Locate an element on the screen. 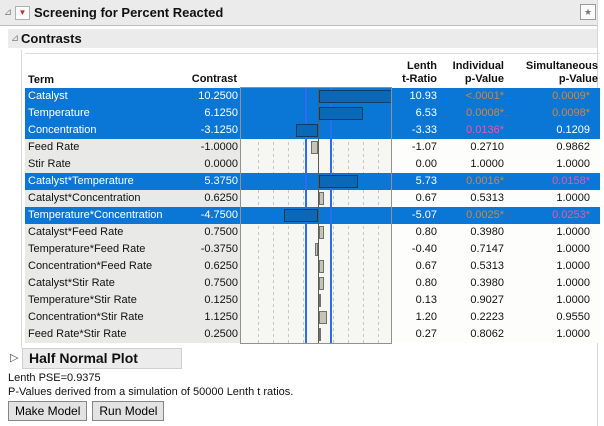  cell-ip: 0.8062 is located at coordinates (473, 334).